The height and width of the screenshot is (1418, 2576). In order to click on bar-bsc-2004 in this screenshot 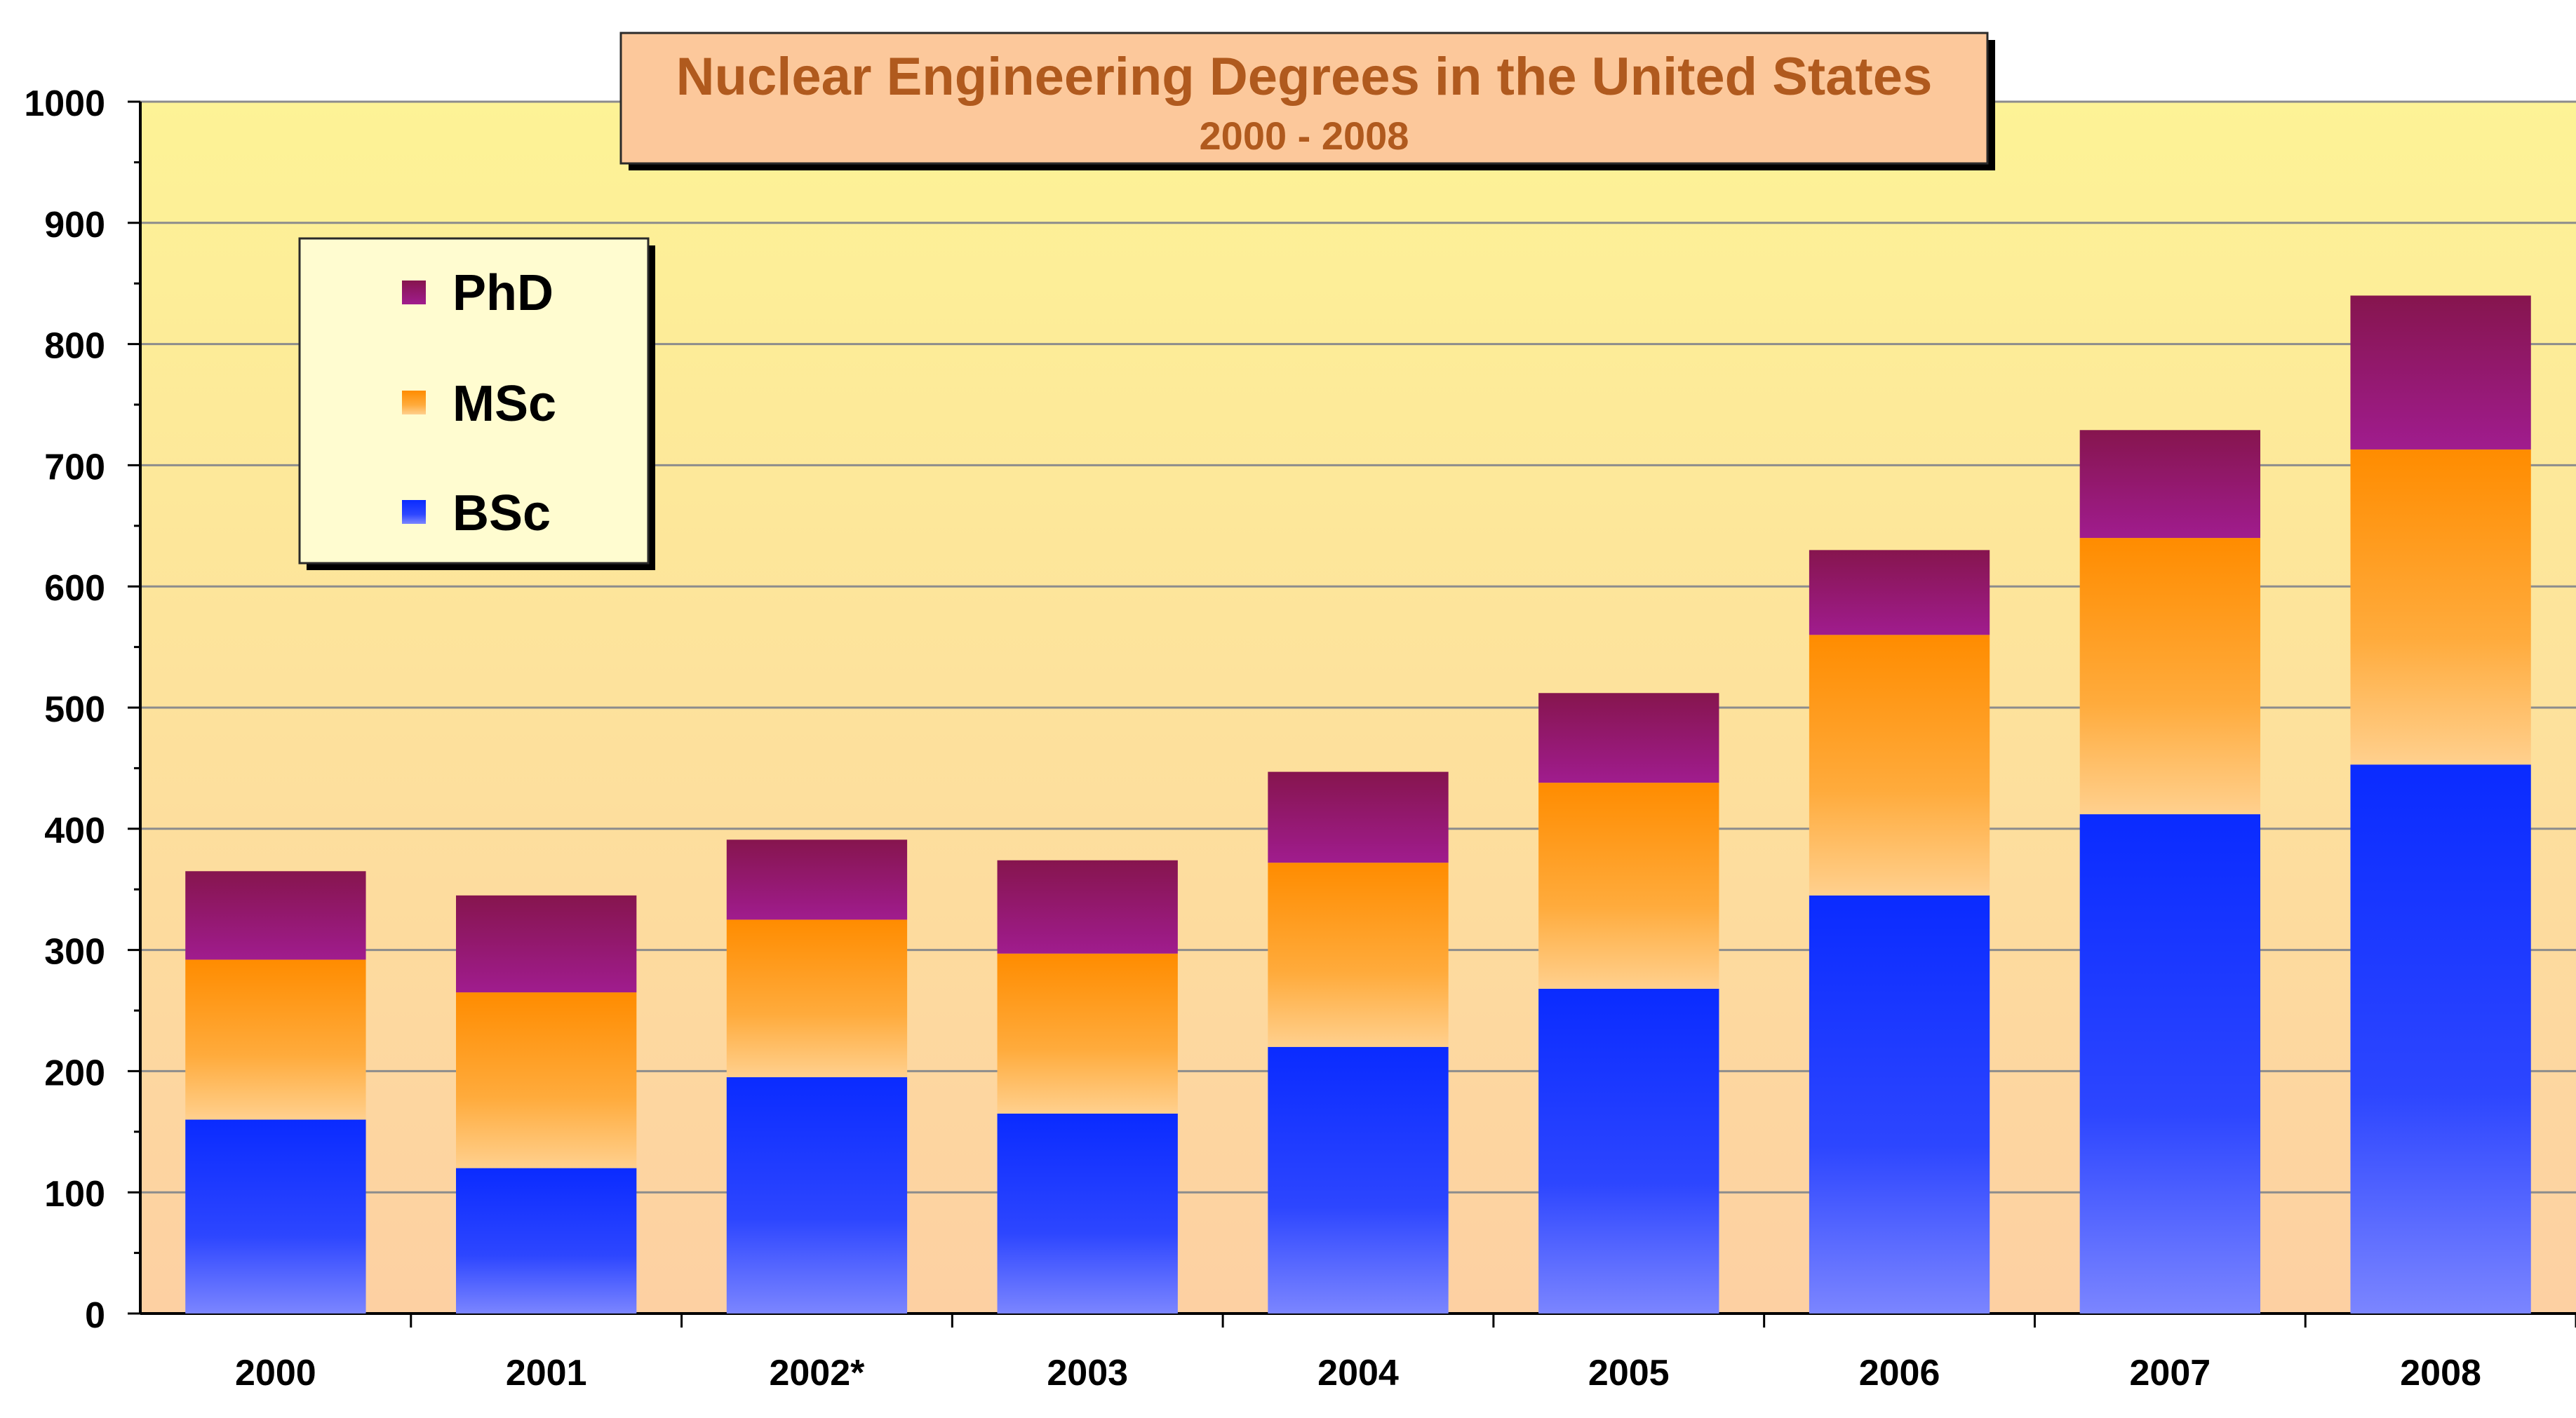, I will do `click(1358, 1180)`.